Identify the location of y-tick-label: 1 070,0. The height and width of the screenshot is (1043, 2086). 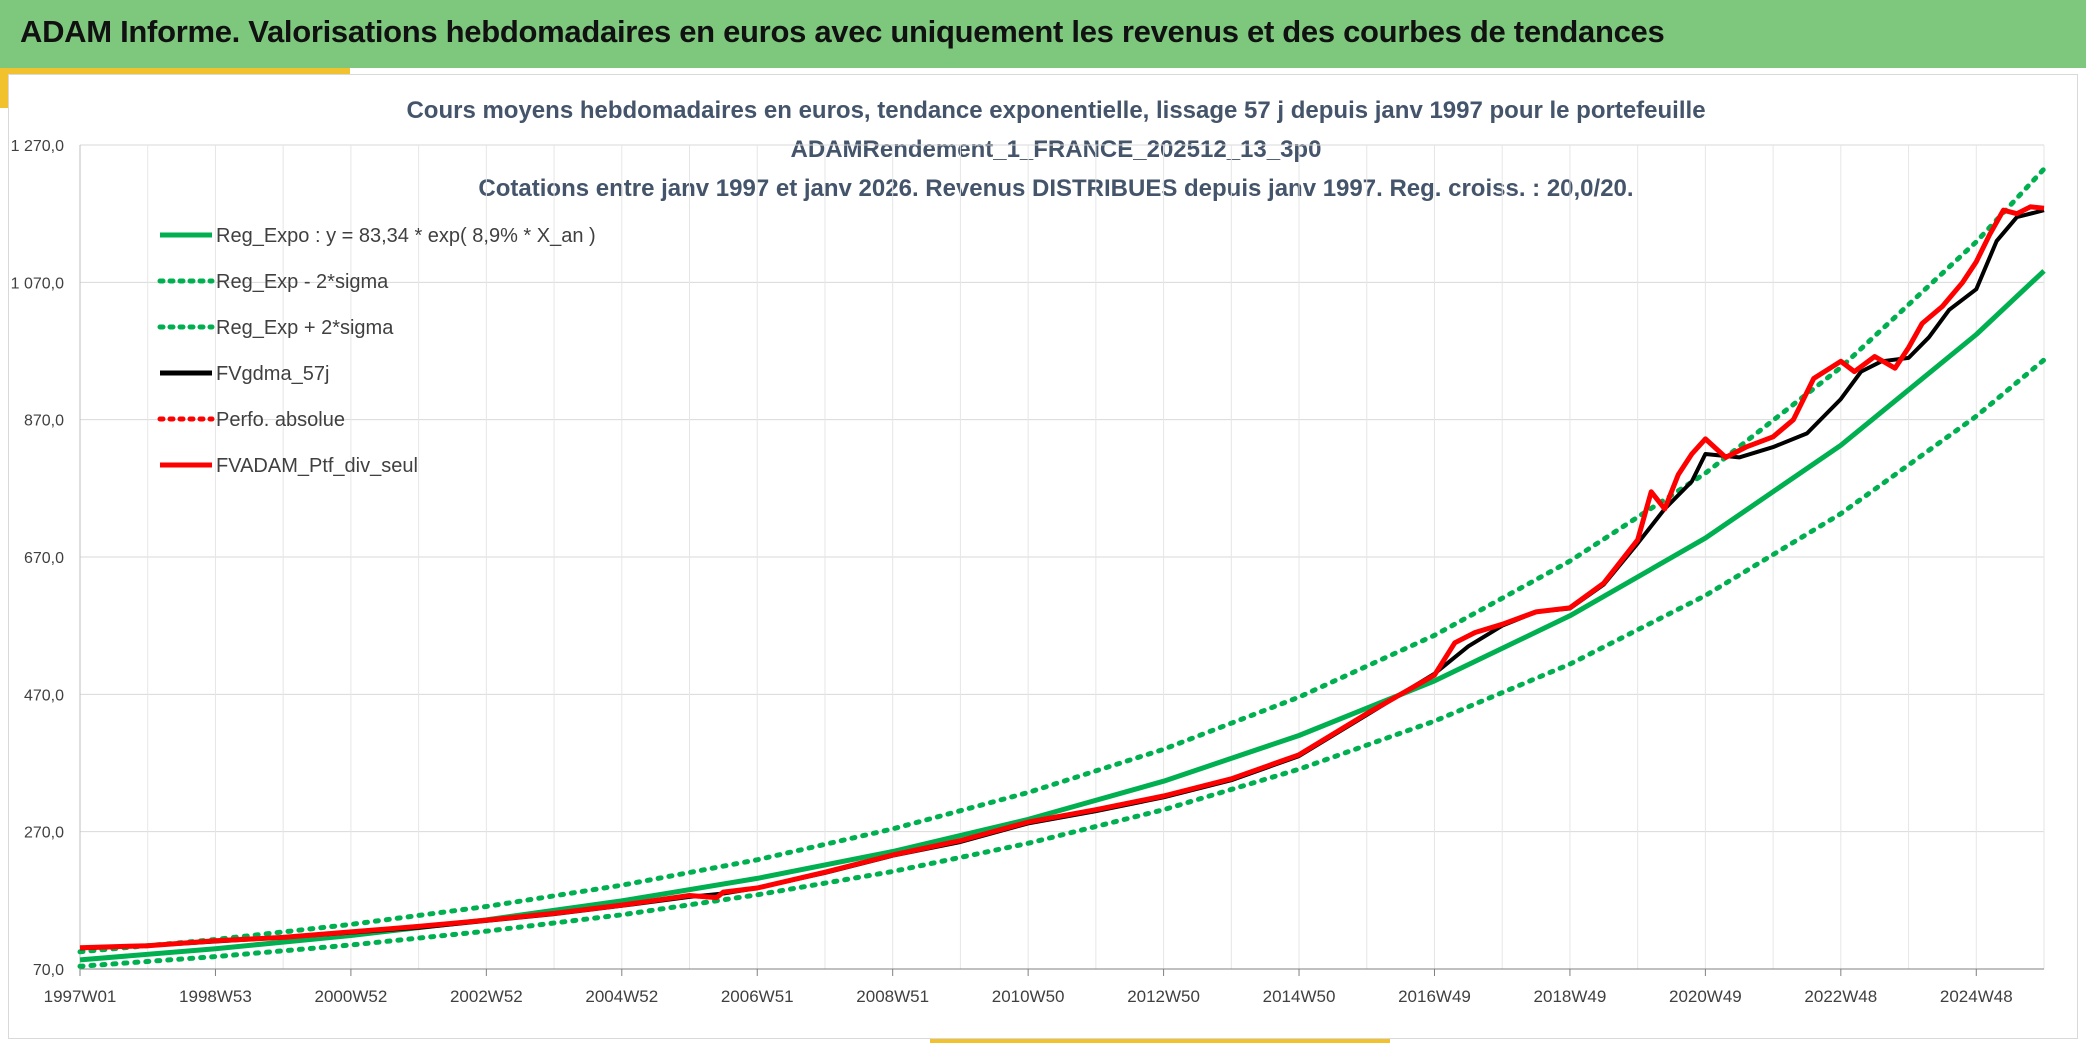
(37, 283).